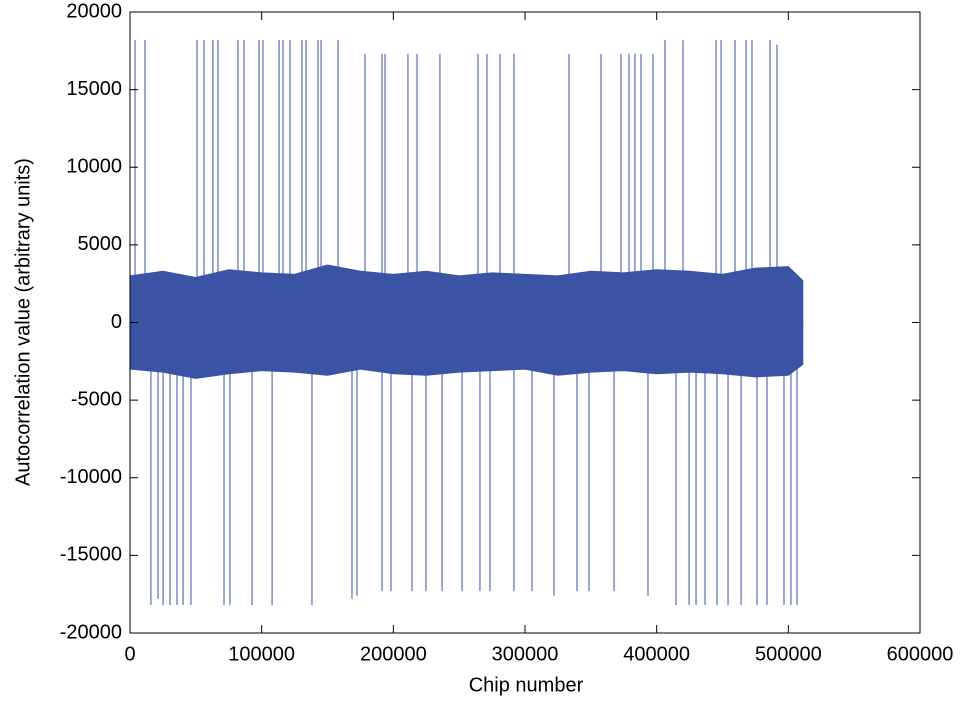 This screenshot has height=715, width=960. I want to click on x-tick-label: 300000, so click(525, 654).